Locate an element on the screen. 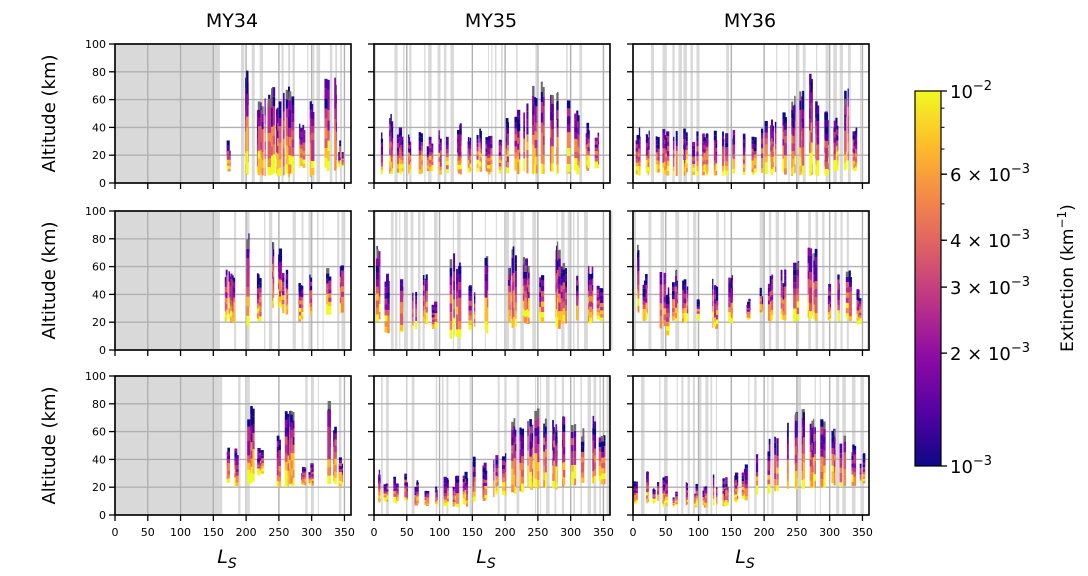 The image size is (1088, 576). y-axis-ticks is located at coordinates (630, 280).